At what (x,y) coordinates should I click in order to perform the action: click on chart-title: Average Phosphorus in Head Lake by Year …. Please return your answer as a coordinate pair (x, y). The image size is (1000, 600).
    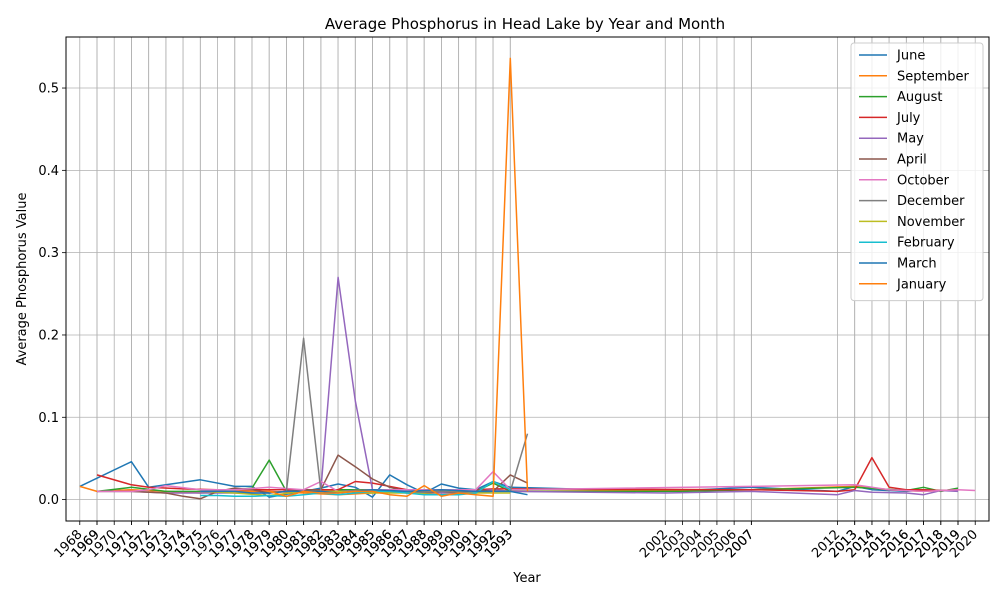
    Looking at the image, I should click on (525, 24).